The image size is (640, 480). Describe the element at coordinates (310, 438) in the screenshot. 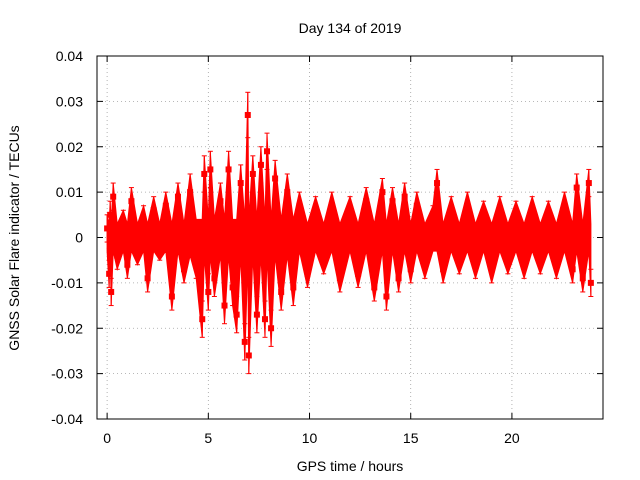

I see `x-tick-label: 10` at that location.